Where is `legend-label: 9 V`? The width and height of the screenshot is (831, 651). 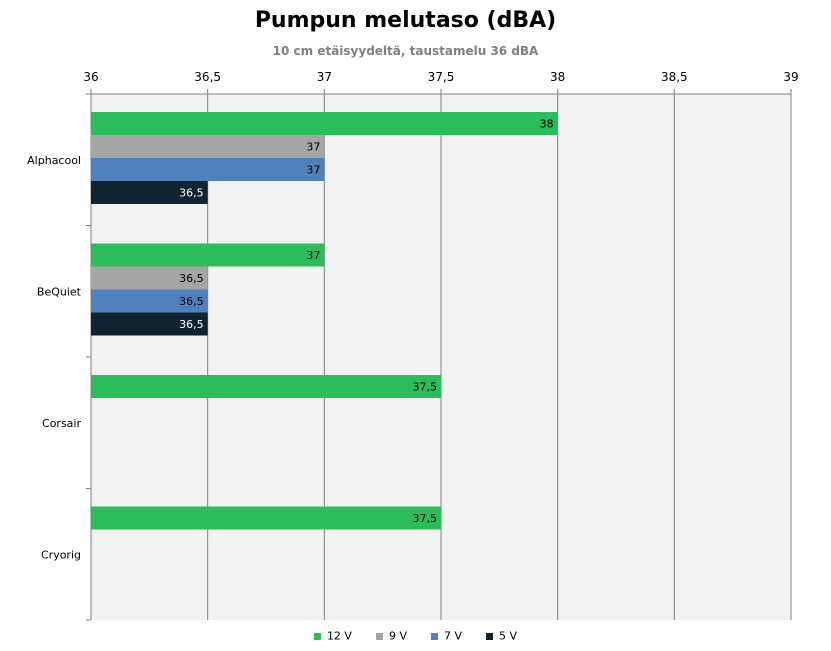 legend-label: 9 V is located at coordinates (397, 636).